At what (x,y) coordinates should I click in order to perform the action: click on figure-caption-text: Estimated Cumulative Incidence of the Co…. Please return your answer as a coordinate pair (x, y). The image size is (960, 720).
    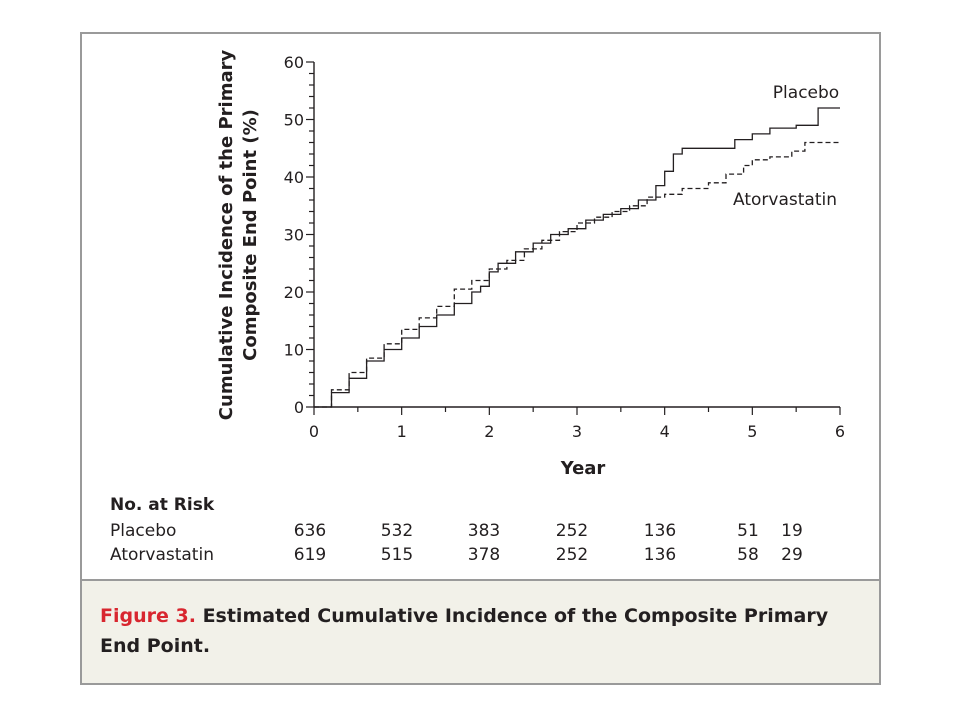
    Looking at the image, I should click on (464, 631).